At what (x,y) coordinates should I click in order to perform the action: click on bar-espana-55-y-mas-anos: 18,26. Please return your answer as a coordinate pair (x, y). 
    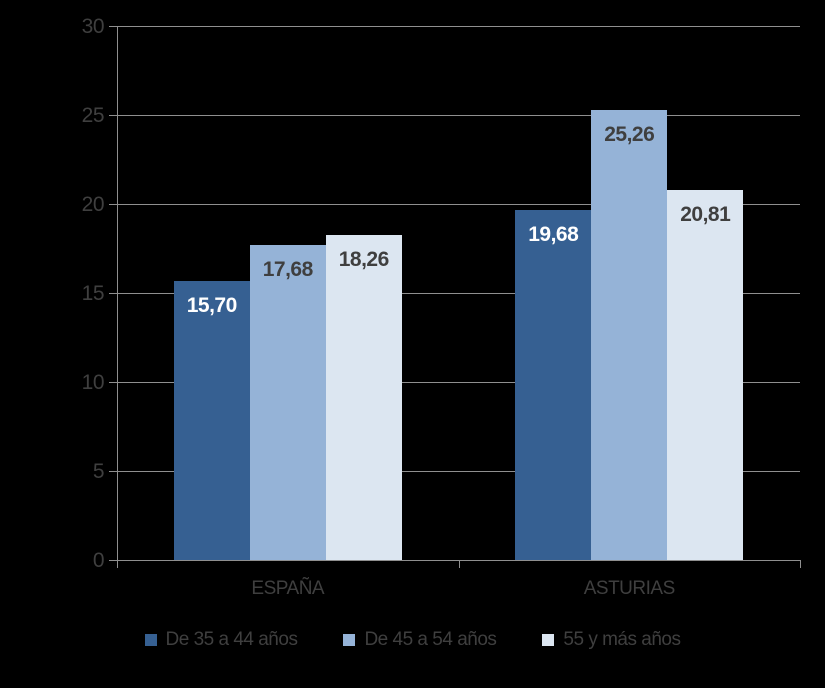
    Looking at the image, I should click on (363, 397).